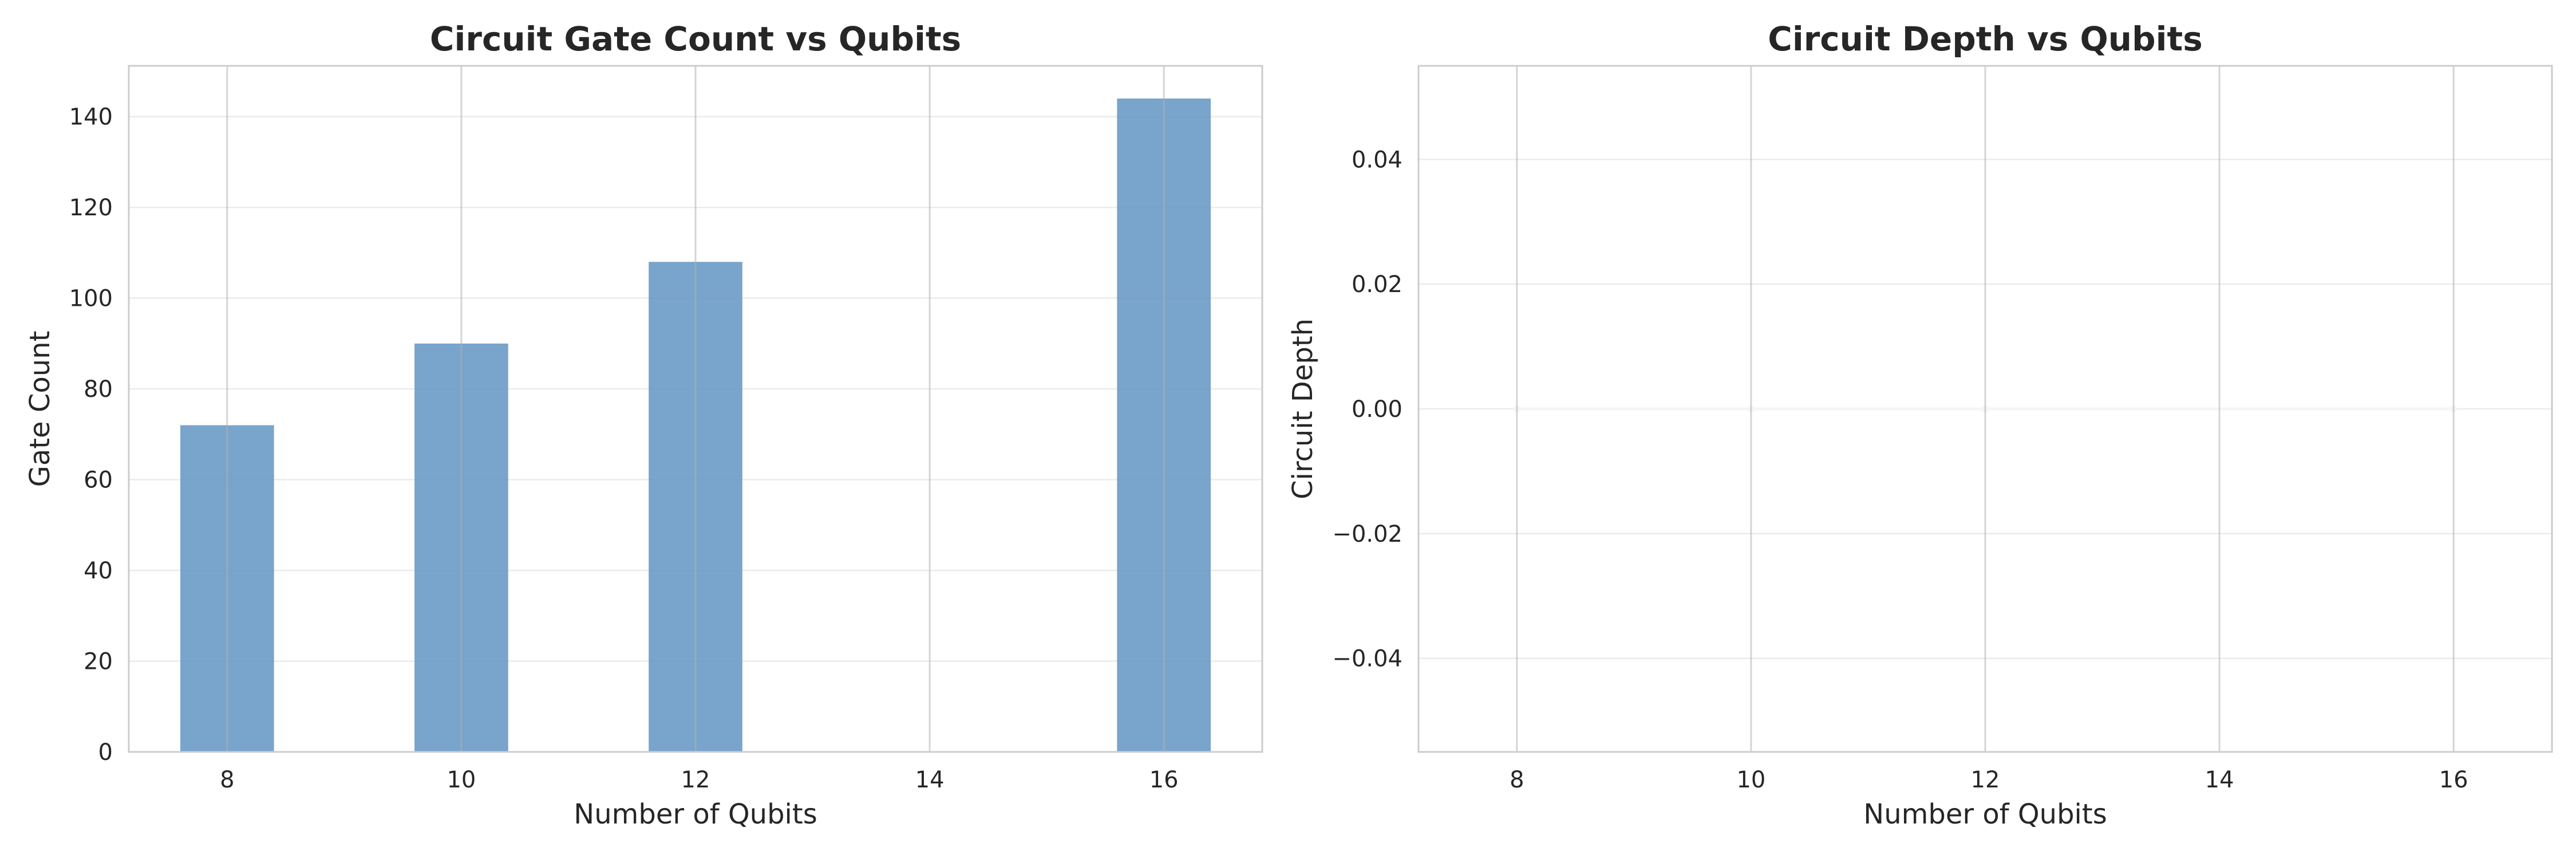 This screenshot has height=859, width=2576. What do you see at coordinates (40, 409) in the screenshot?
I see `gate-count-y-axis-label: Gate Count` at bounding box center [40, 409].